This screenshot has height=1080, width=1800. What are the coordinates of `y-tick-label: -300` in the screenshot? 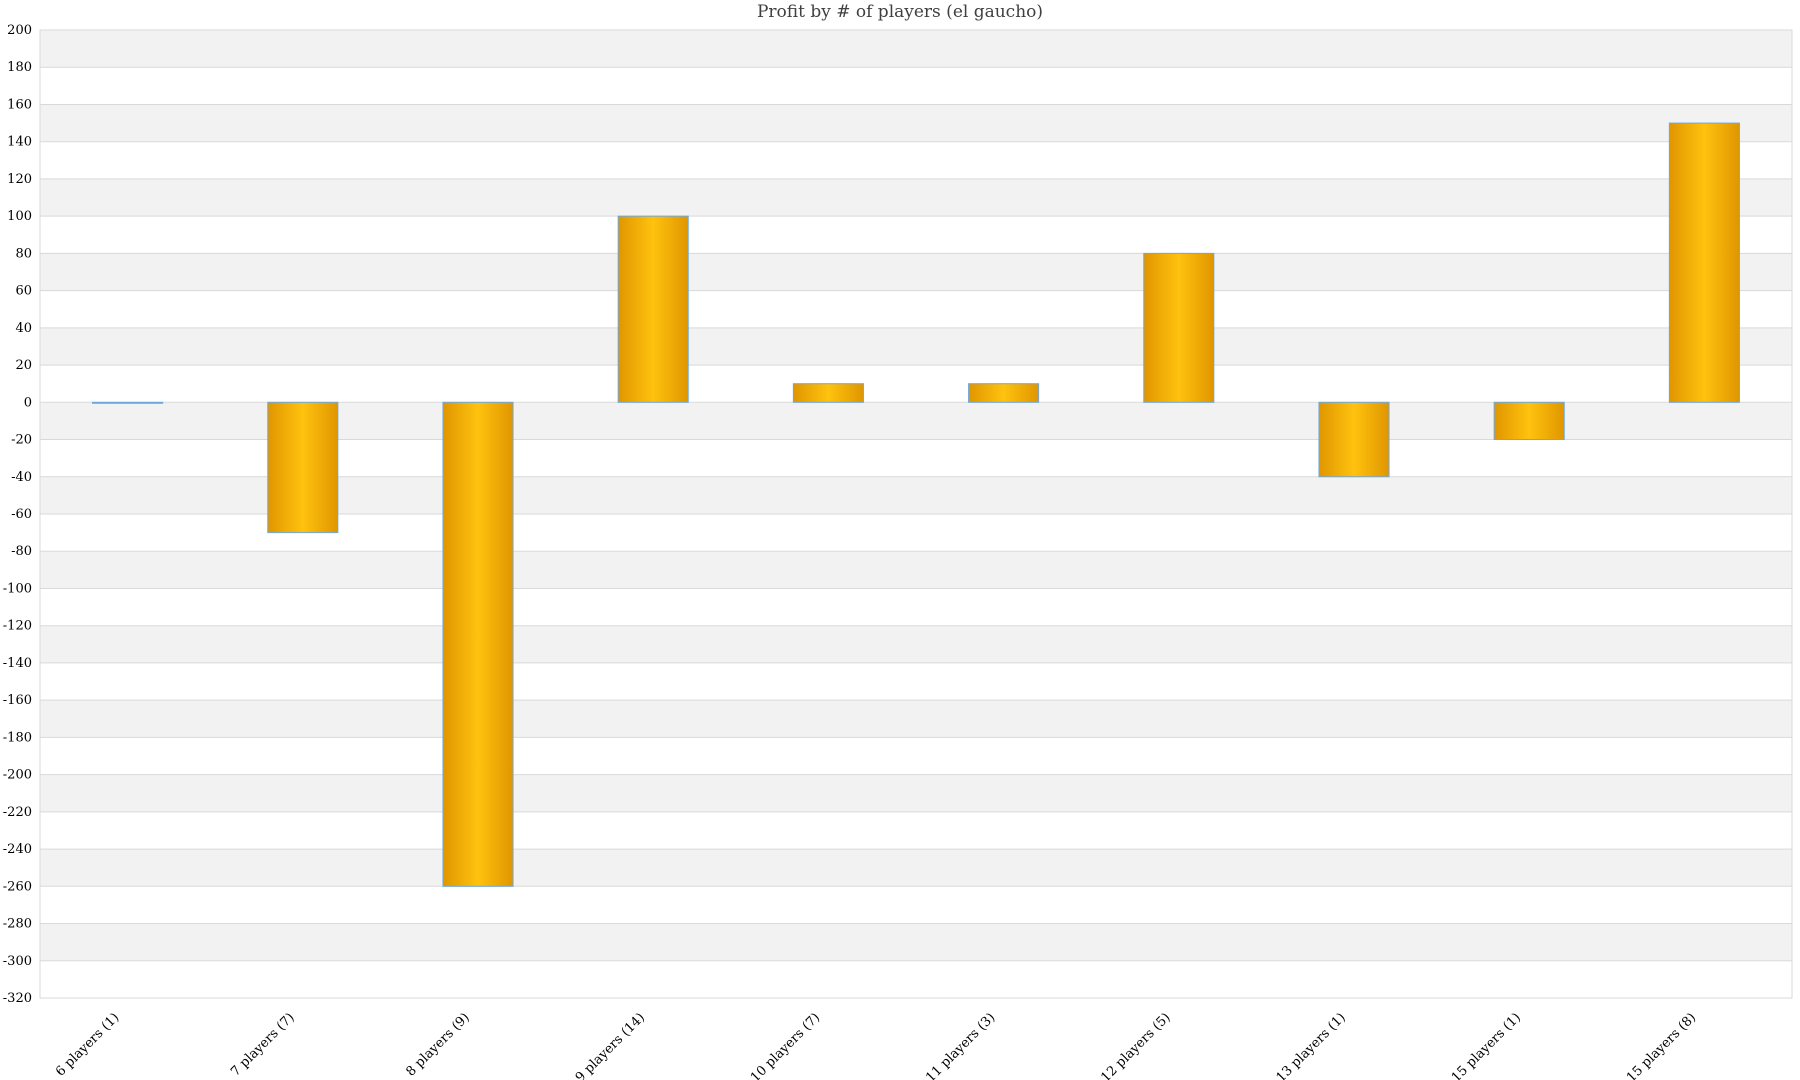 It's located at (17, 961).